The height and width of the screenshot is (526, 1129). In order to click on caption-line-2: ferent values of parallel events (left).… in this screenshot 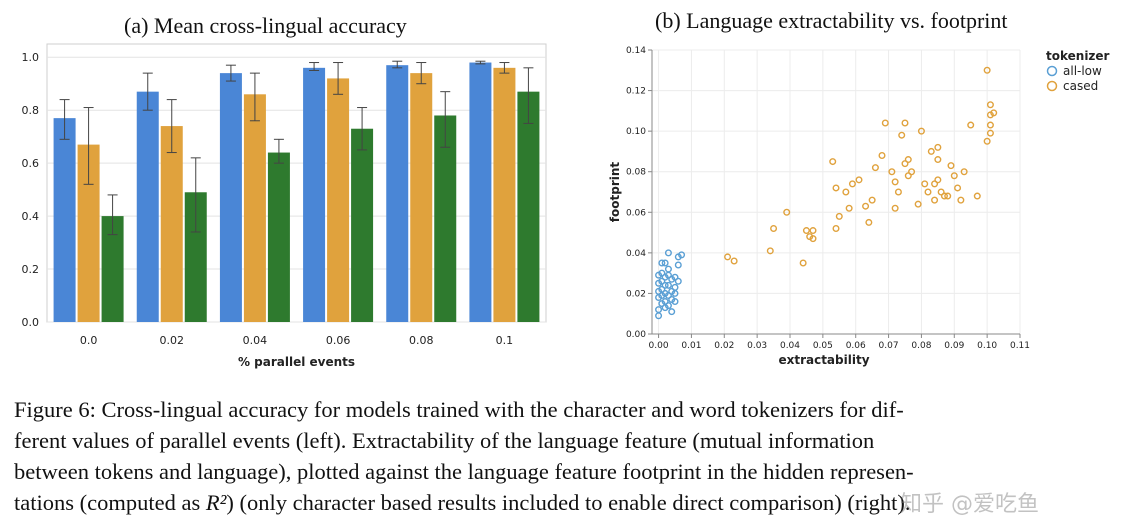, I will do `click(444, 440)`.